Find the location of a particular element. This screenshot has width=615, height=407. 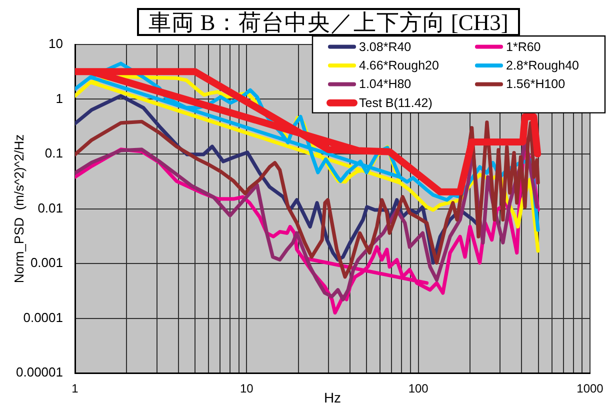

x-tick-label: 1000 is located at coordinates (590, 389).